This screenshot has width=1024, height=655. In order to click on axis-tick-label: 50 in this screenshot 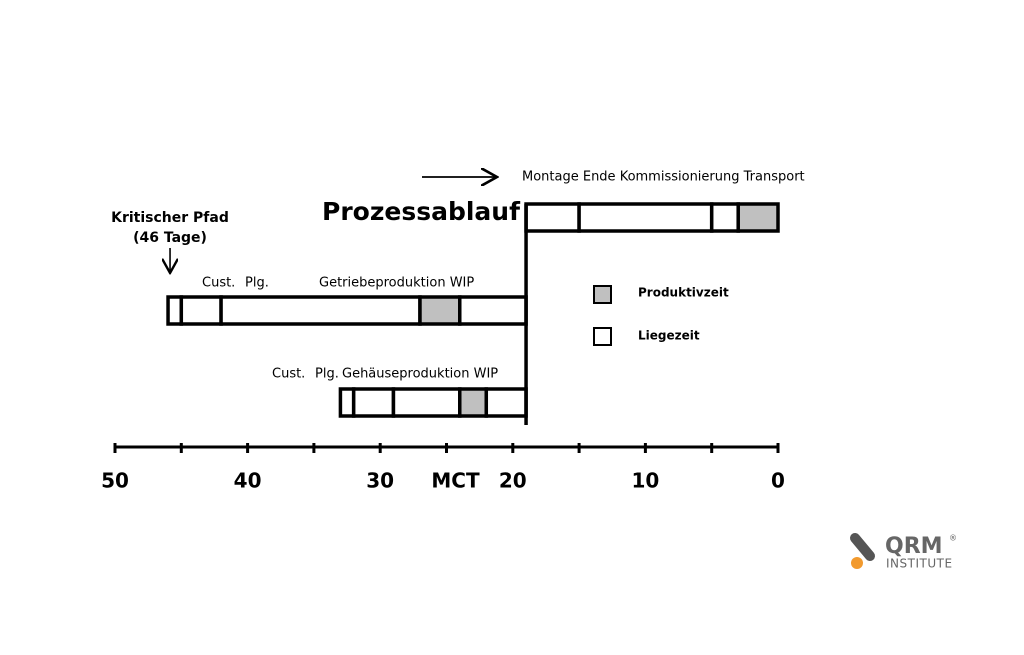, I will do `click(115, 481)`.